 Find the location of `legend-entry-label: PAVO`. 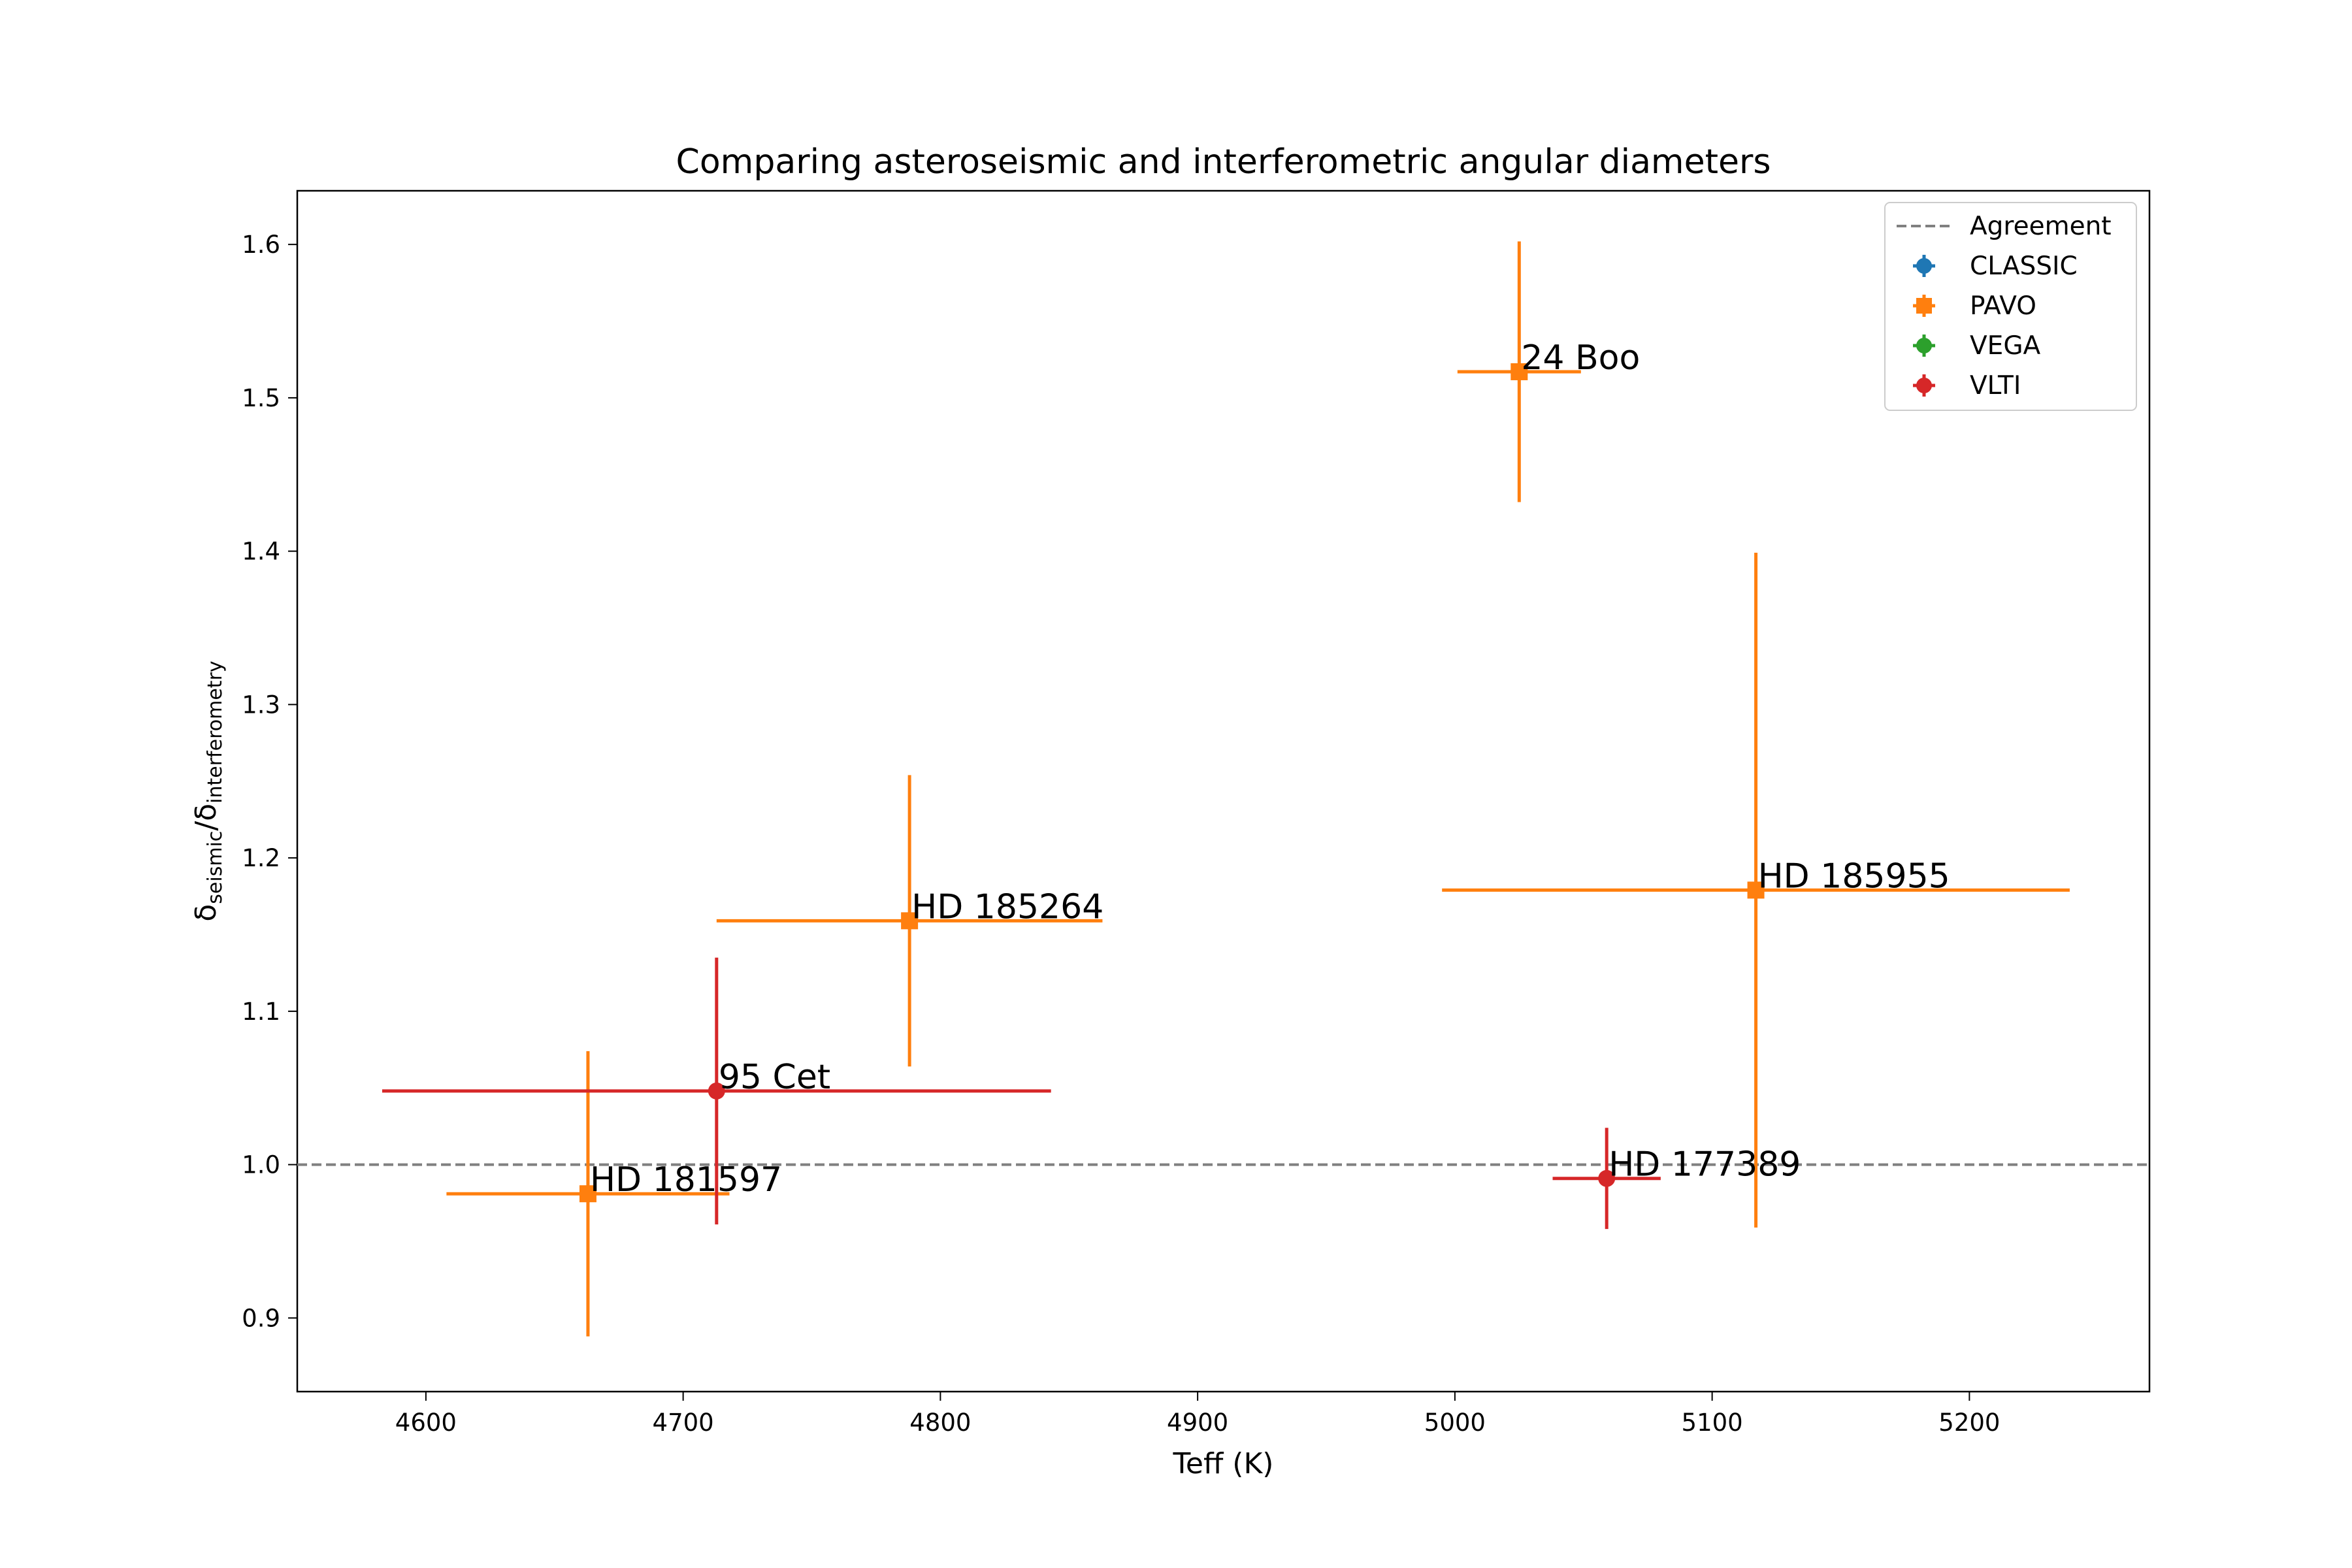

legend-entry-label: PAVO is located at coordinates (2003, 306).